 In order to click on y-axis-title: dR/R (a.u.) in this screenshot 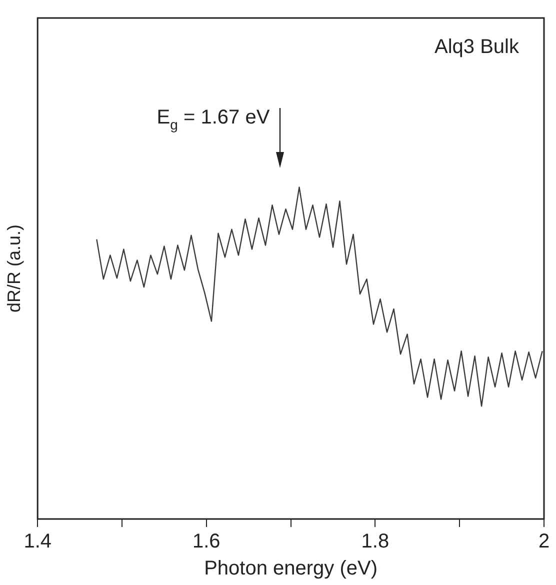, I will do `click(14, 268)`.